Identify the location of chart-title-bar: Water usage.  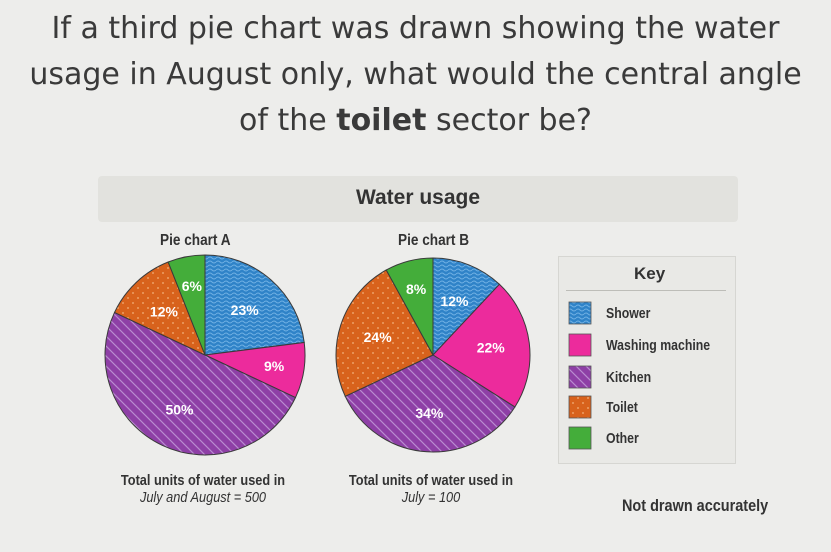
(418, 199).